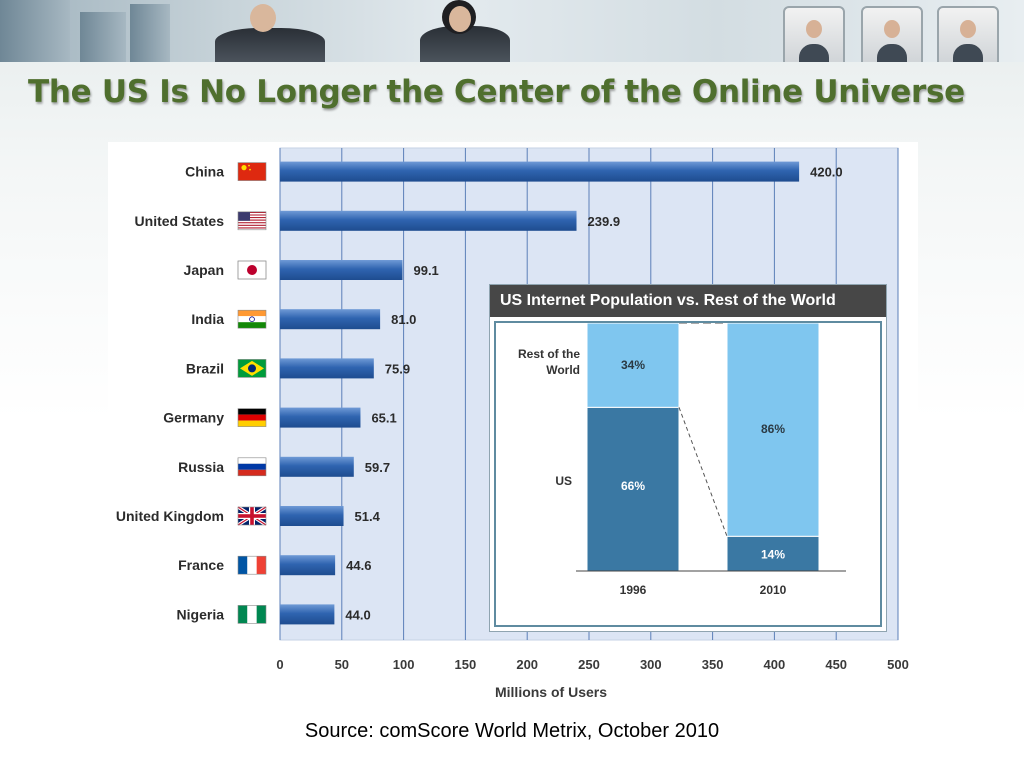  Describe the element at coordinates (252, 614) in the screenshot. I see `nigeria-flag-icon` at that location.